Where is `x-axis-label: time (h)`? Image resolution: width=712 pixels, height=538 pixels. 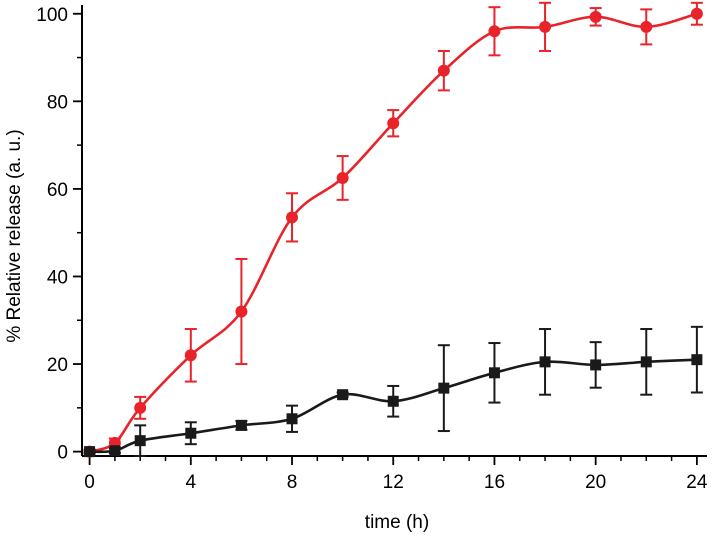
x-axis-label: time (h) is located at coordinates (397, 522).